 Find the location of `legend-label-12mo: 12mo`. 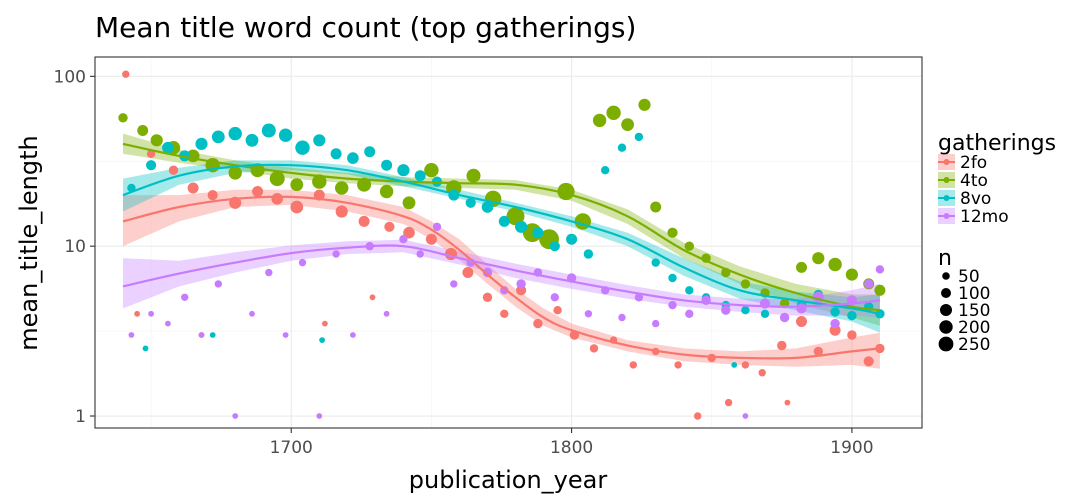

legend-label-12mo: 12mo is located at coordinates (984, 217).